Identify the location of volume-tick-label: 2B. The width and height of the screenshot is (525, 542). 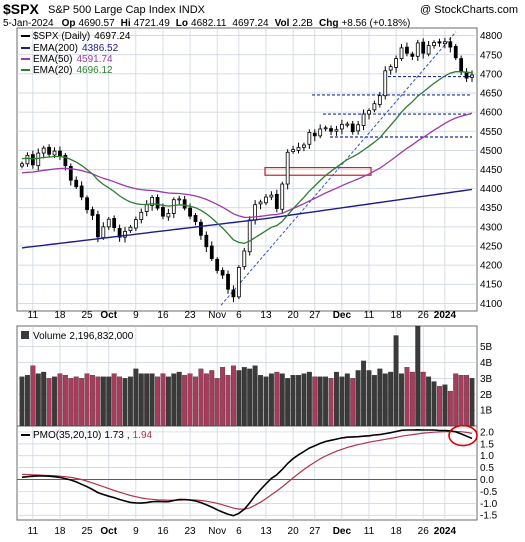
(486, 395).